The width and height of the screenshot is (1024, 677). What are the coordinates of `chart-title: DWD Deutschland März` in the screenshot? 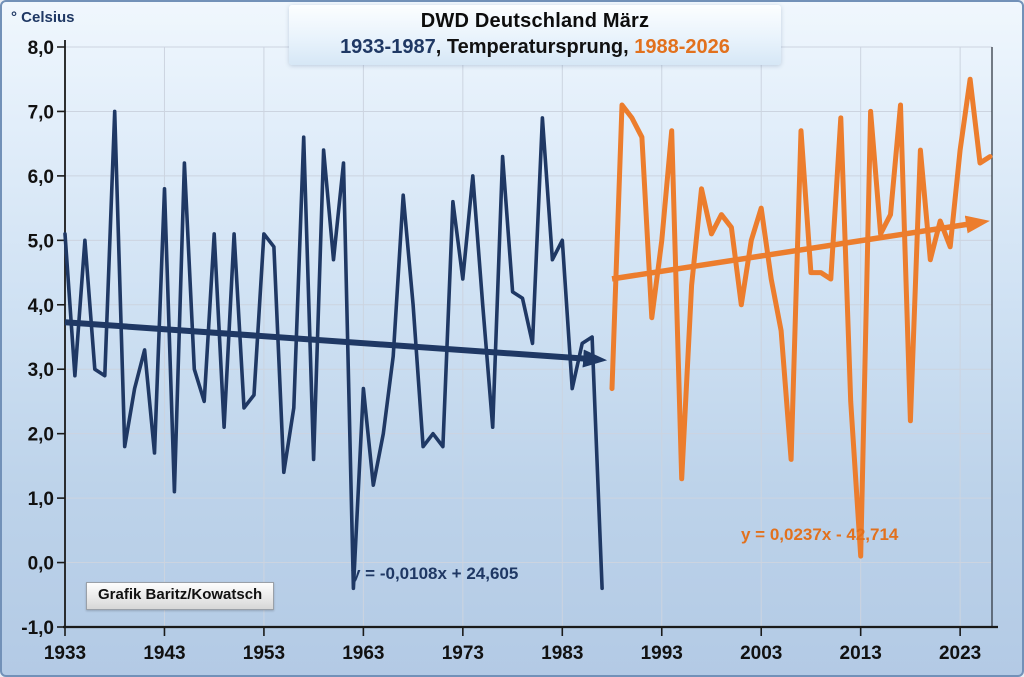 It's located at (535, 21).